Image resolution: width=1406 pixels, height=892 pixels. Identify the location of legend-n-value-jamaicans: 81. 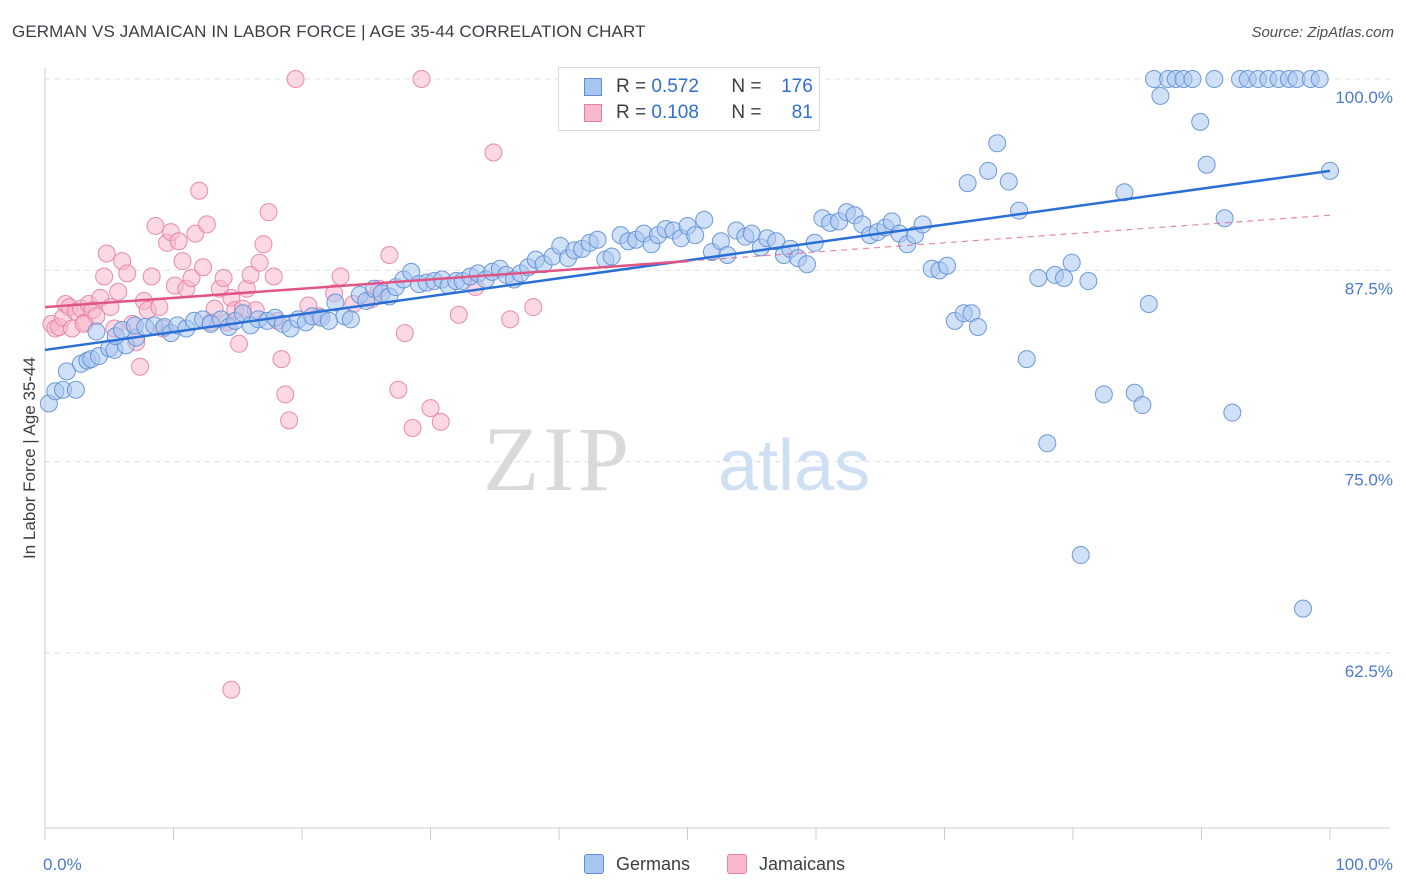
(802, 112).